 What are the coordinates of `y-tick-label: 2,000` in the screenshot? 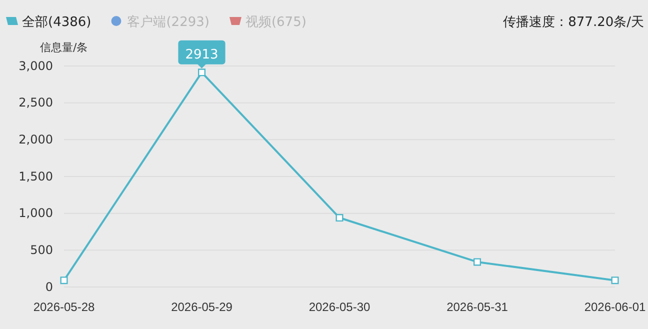 It's located at (35, 139).